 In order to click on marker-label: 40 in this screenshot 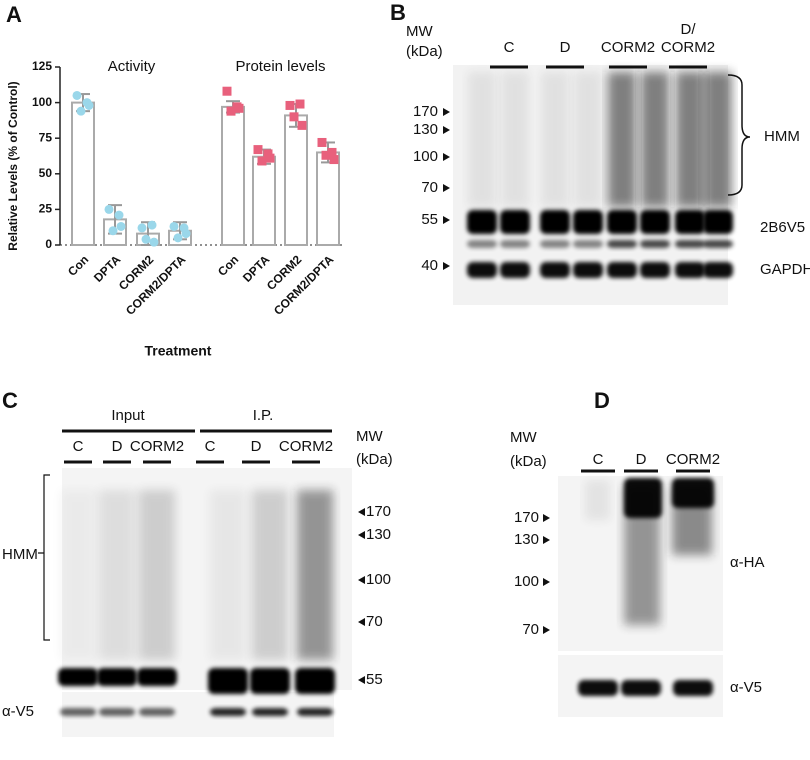, I will do `click(429, 265)`.